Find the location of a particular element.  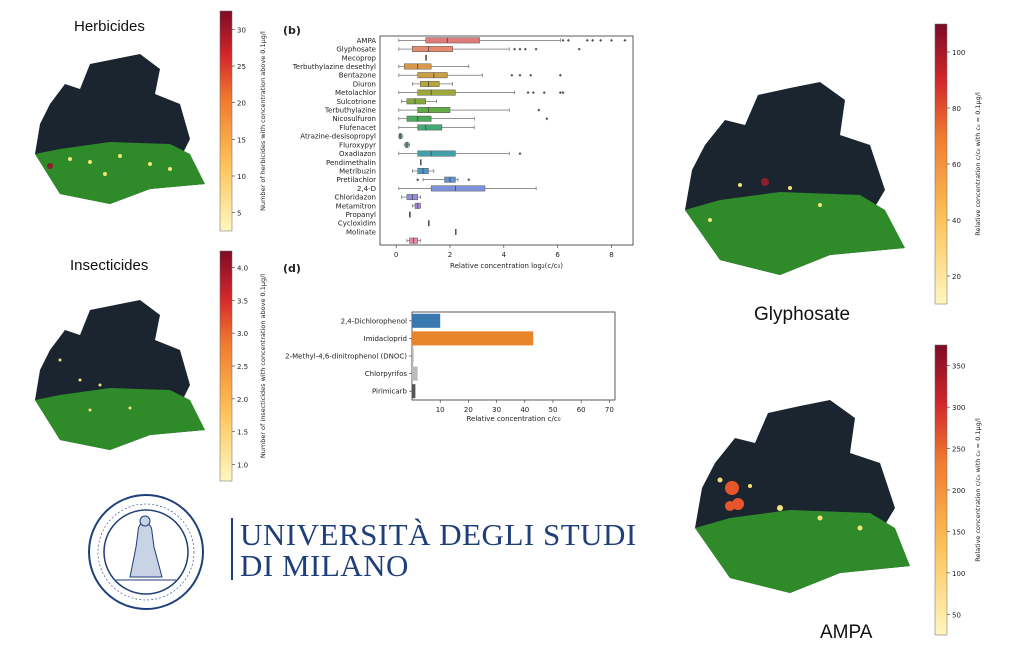

boxplot-category-label: Fluroxypyr is located at coordinates (357, 145).